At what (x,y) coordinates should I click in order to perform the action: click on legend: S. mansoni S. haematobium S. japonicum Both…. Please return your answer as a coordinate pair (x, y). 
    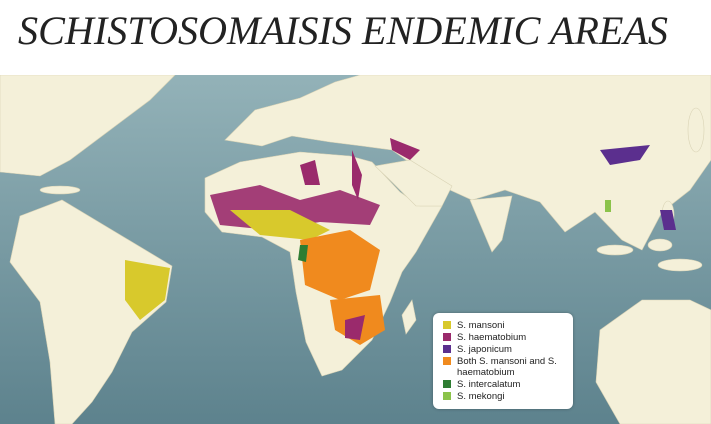
    Looking at the image, I should click on (503, 361).